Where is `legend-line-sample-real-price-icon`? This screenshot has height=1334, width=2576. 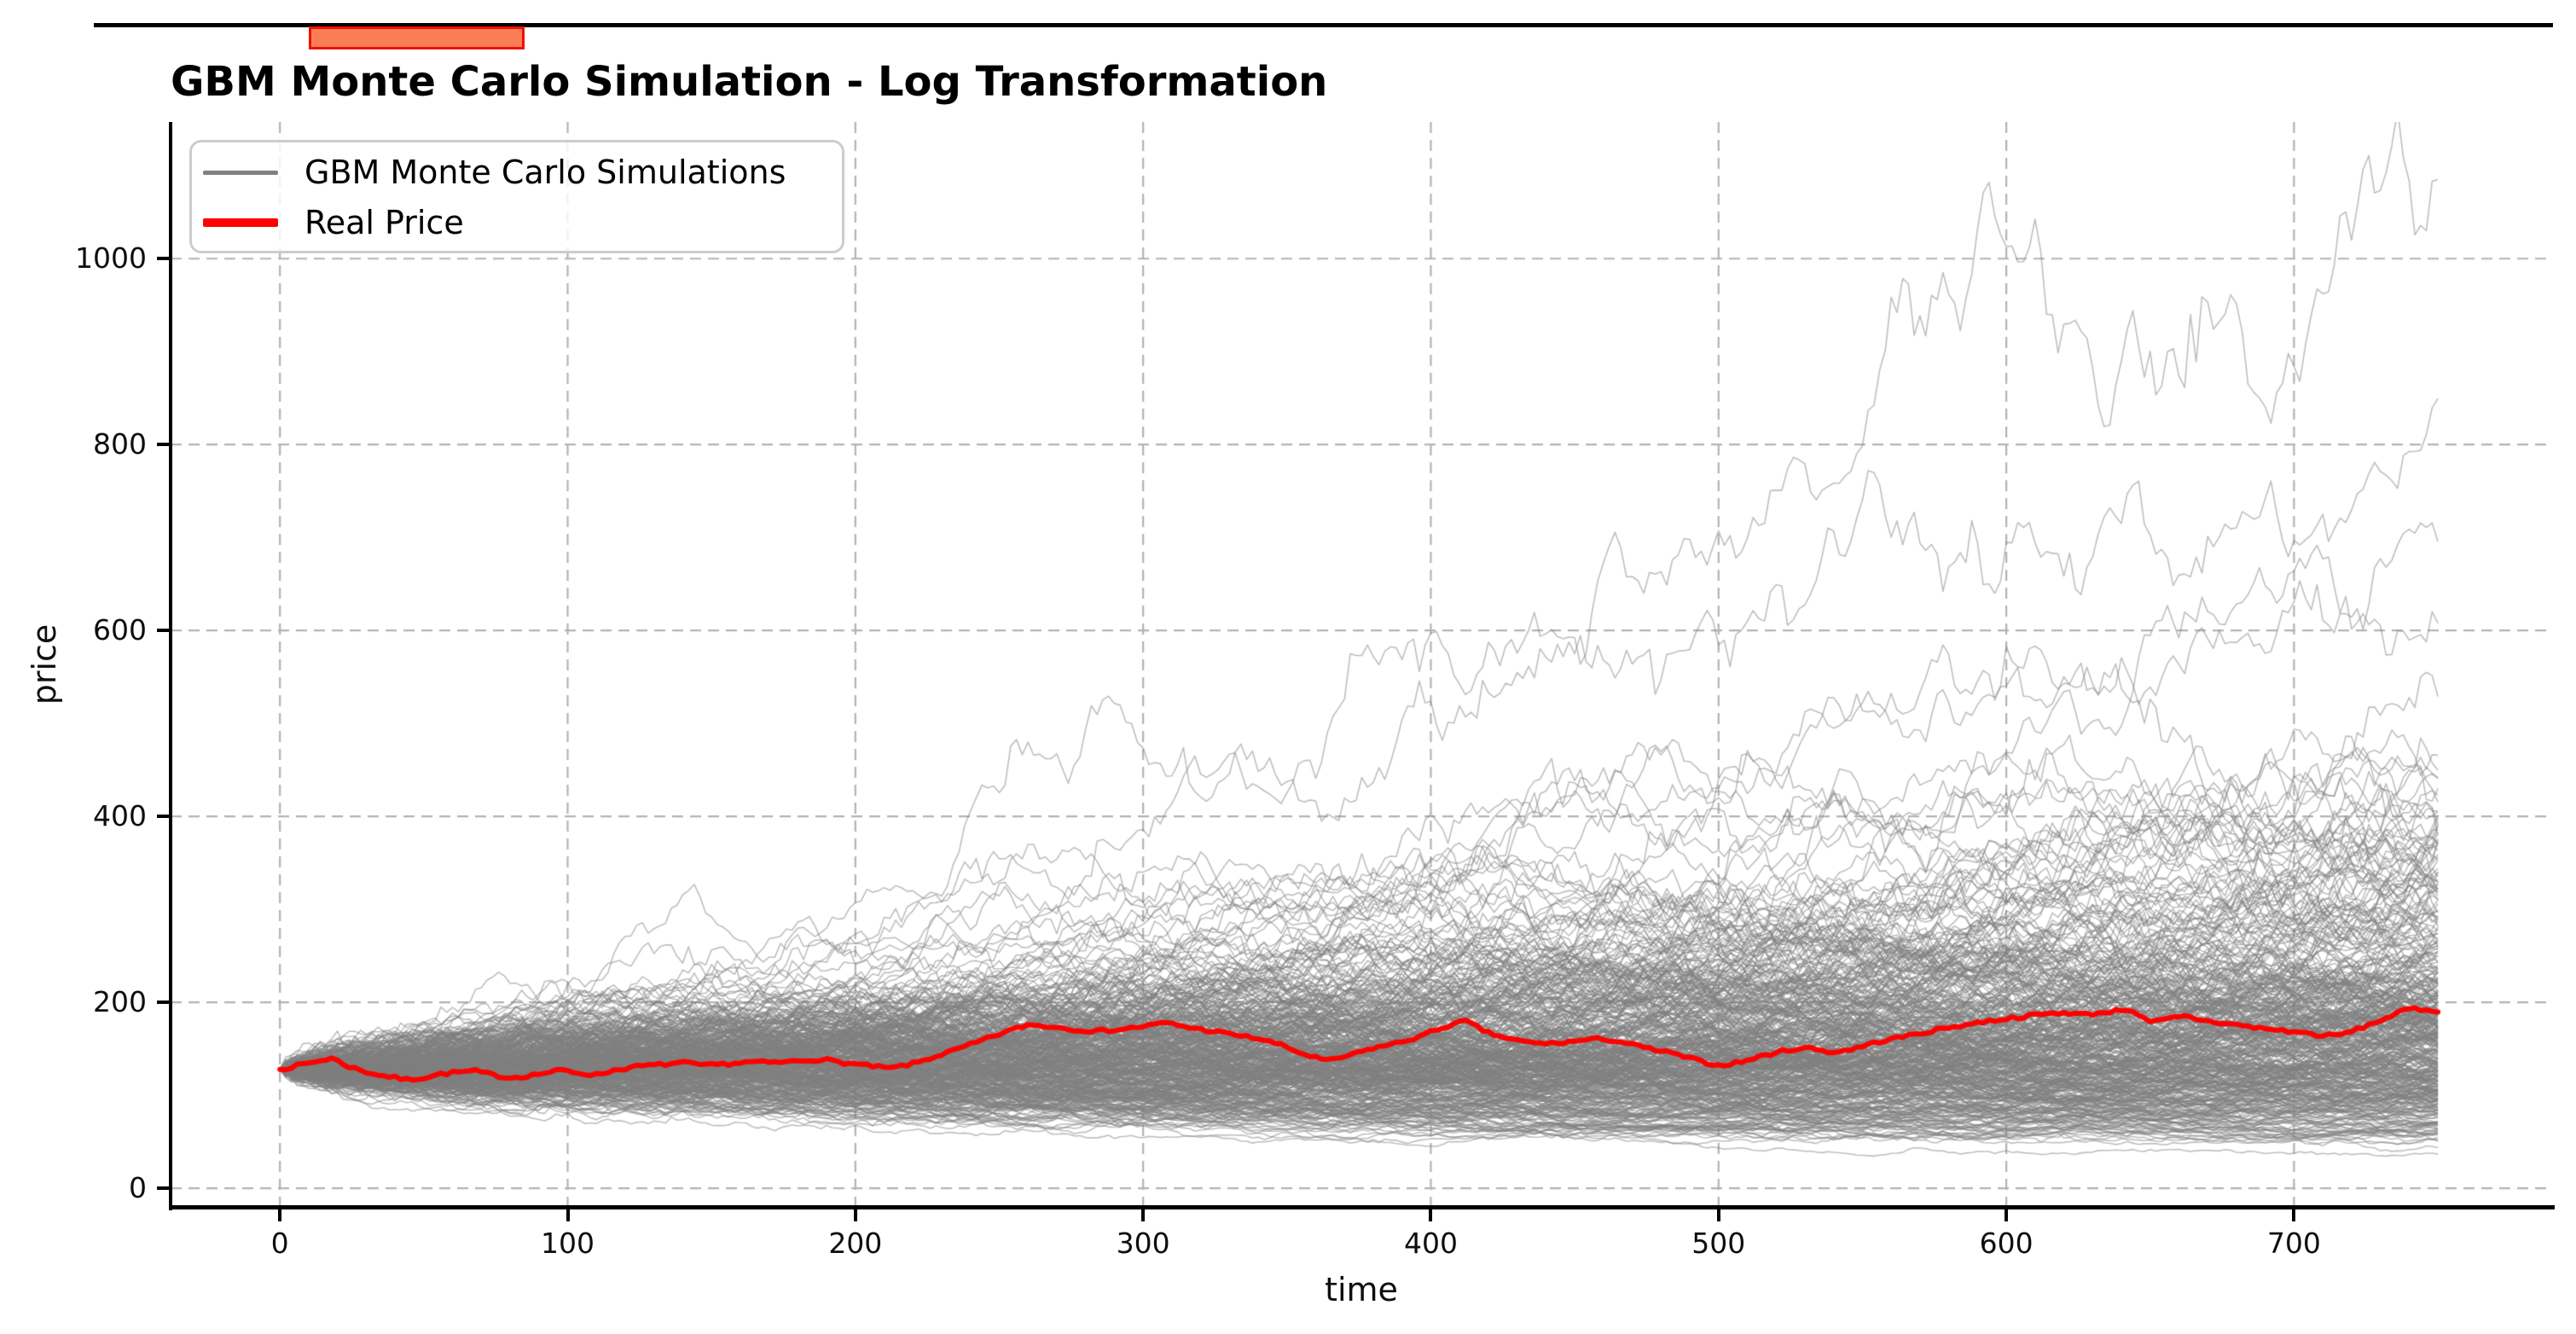 legend-line-sample-real-price-icon is located at coordinates (240, 222).